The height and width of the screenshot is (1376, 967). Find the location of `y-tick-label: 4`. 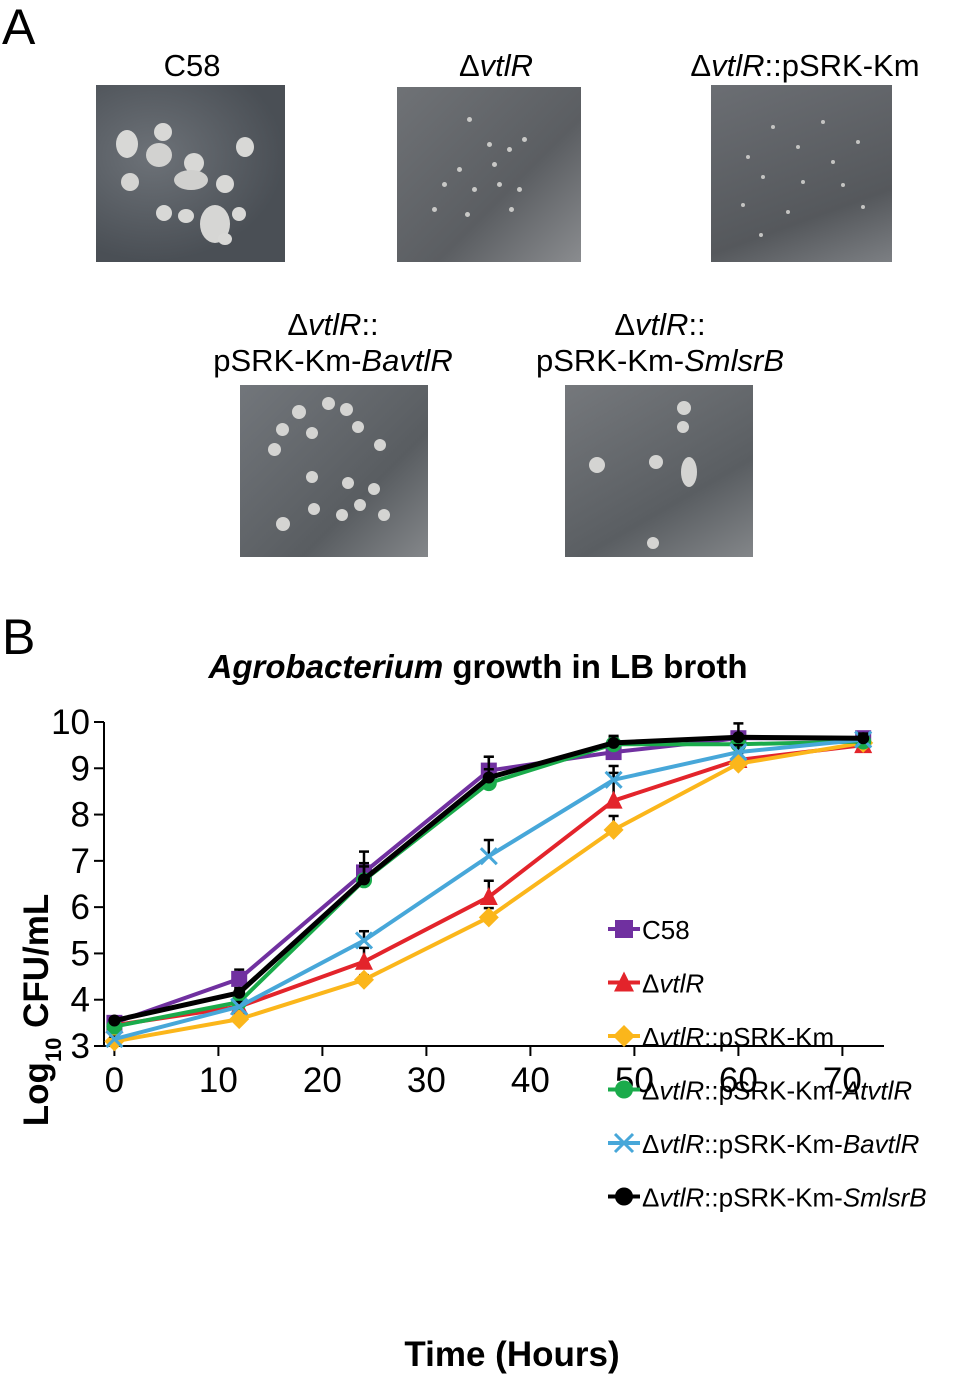

y-tick-label: 4 is located at coordinates (80, 1000).